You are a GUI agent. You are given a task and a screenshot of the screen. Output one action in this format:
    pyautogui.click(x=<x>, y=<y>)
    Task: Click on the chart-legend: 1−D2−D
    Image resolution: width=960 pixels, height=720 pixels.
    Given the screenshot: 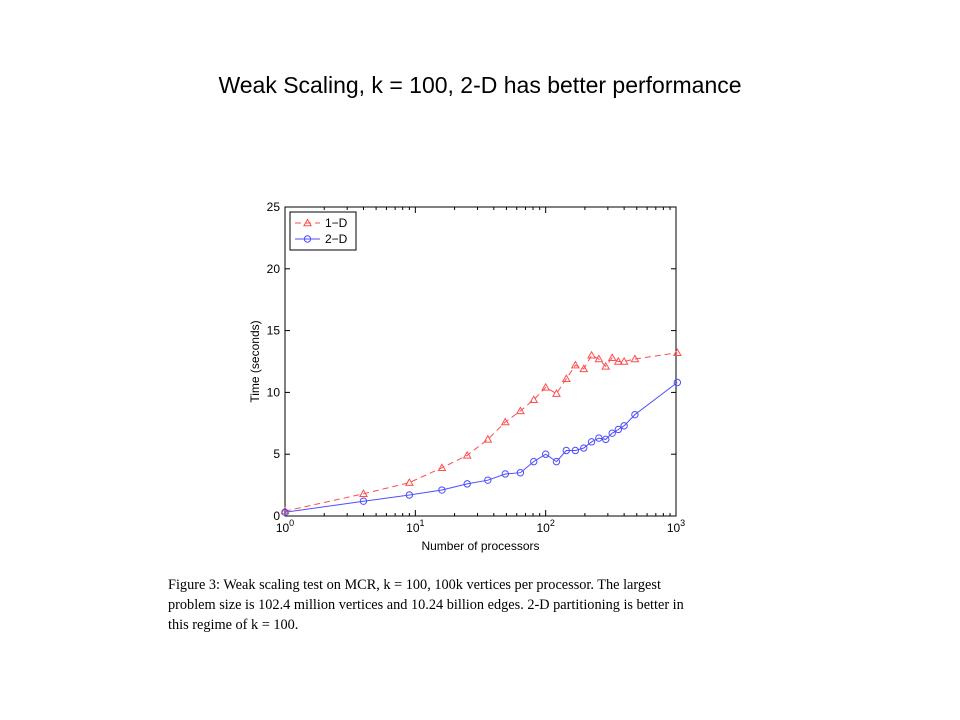 What is the action you would take?
    pyautogui.click(x=323, y=231)
    